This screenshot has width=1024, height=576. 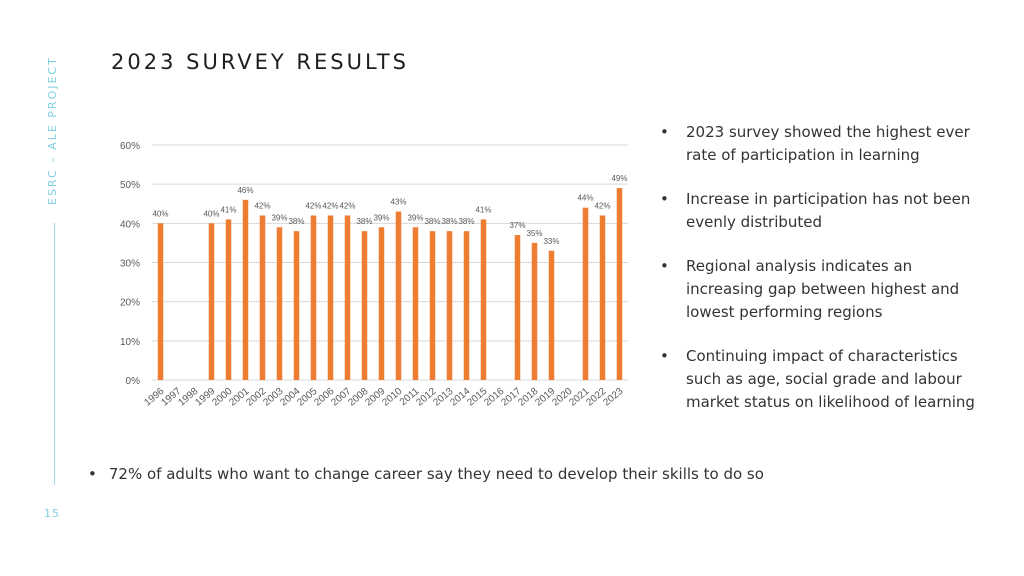 What do you see at coordinates (130, 224) in the screenshot?
I see `y-tick-label: 40%` at bounding box center [130, 224].